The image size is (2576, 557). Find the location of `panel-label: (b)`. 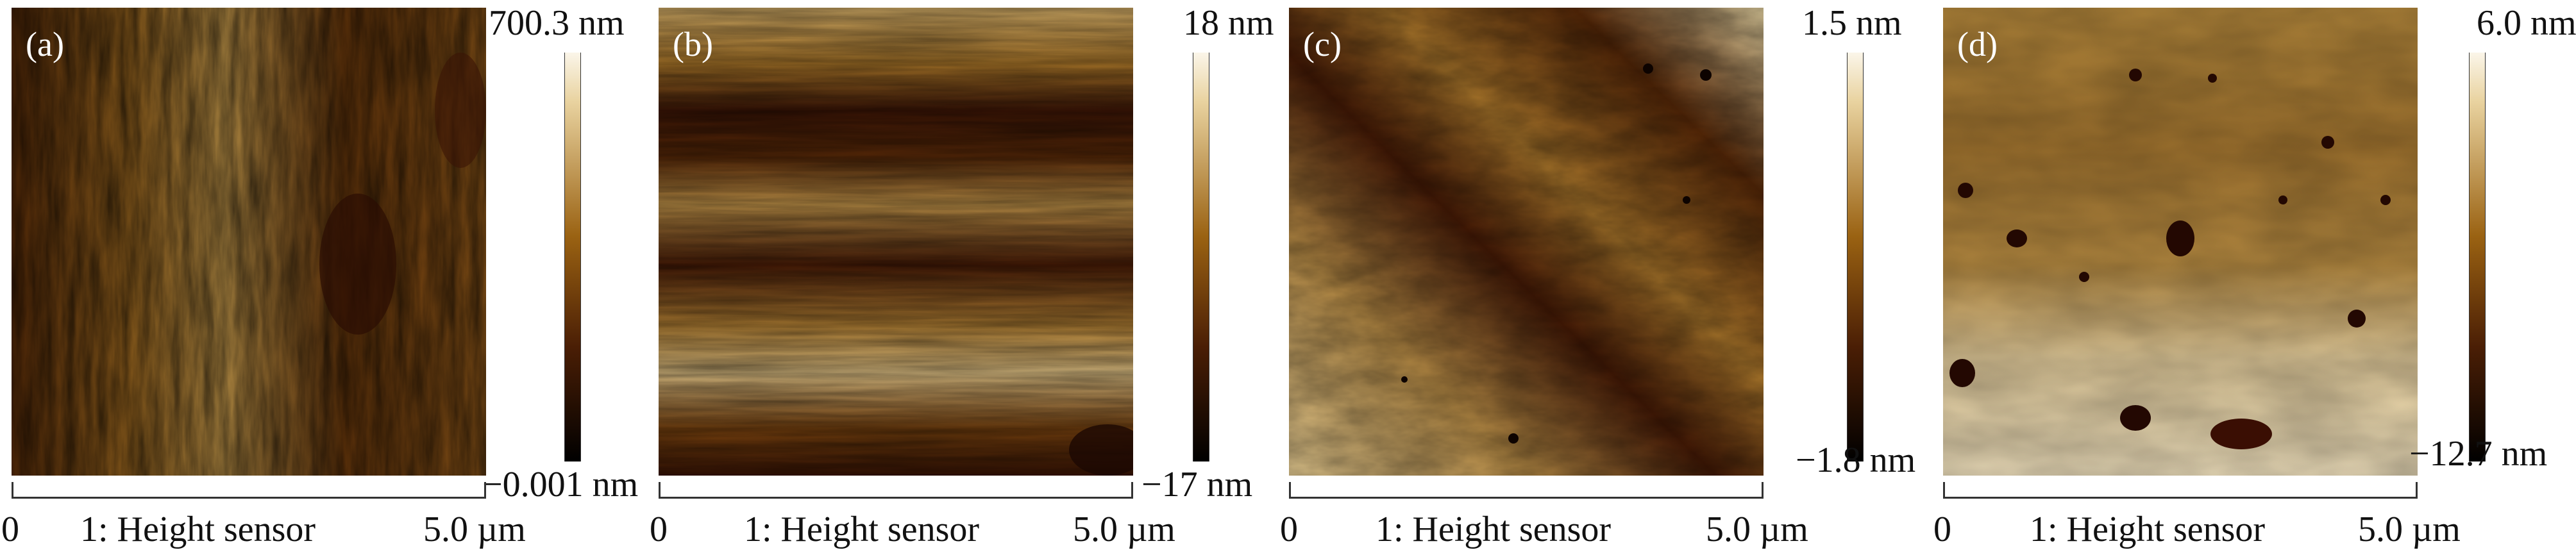

panel-label: (b) is located at coordinates (693, 44).